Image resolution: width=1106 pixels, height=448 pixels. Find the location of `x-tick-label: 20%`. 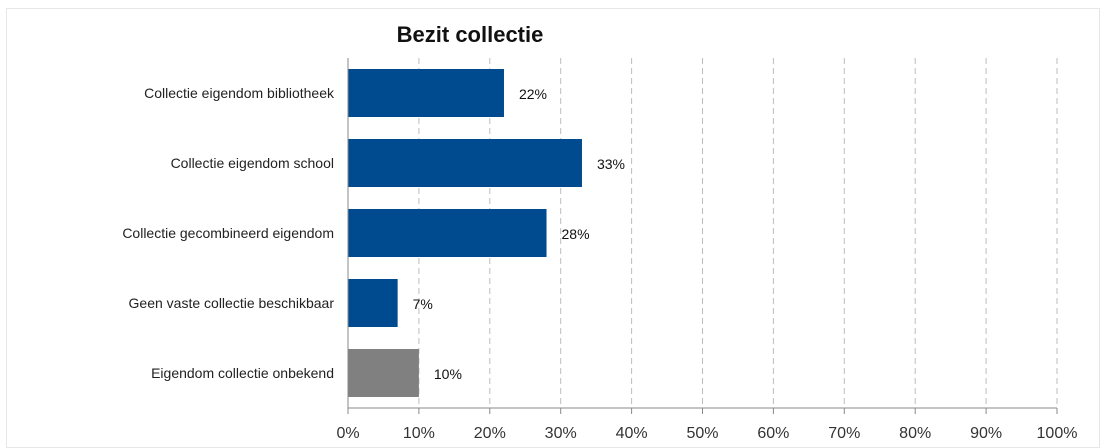

x-tick-label: 20% is located at coordinates (490, 433).